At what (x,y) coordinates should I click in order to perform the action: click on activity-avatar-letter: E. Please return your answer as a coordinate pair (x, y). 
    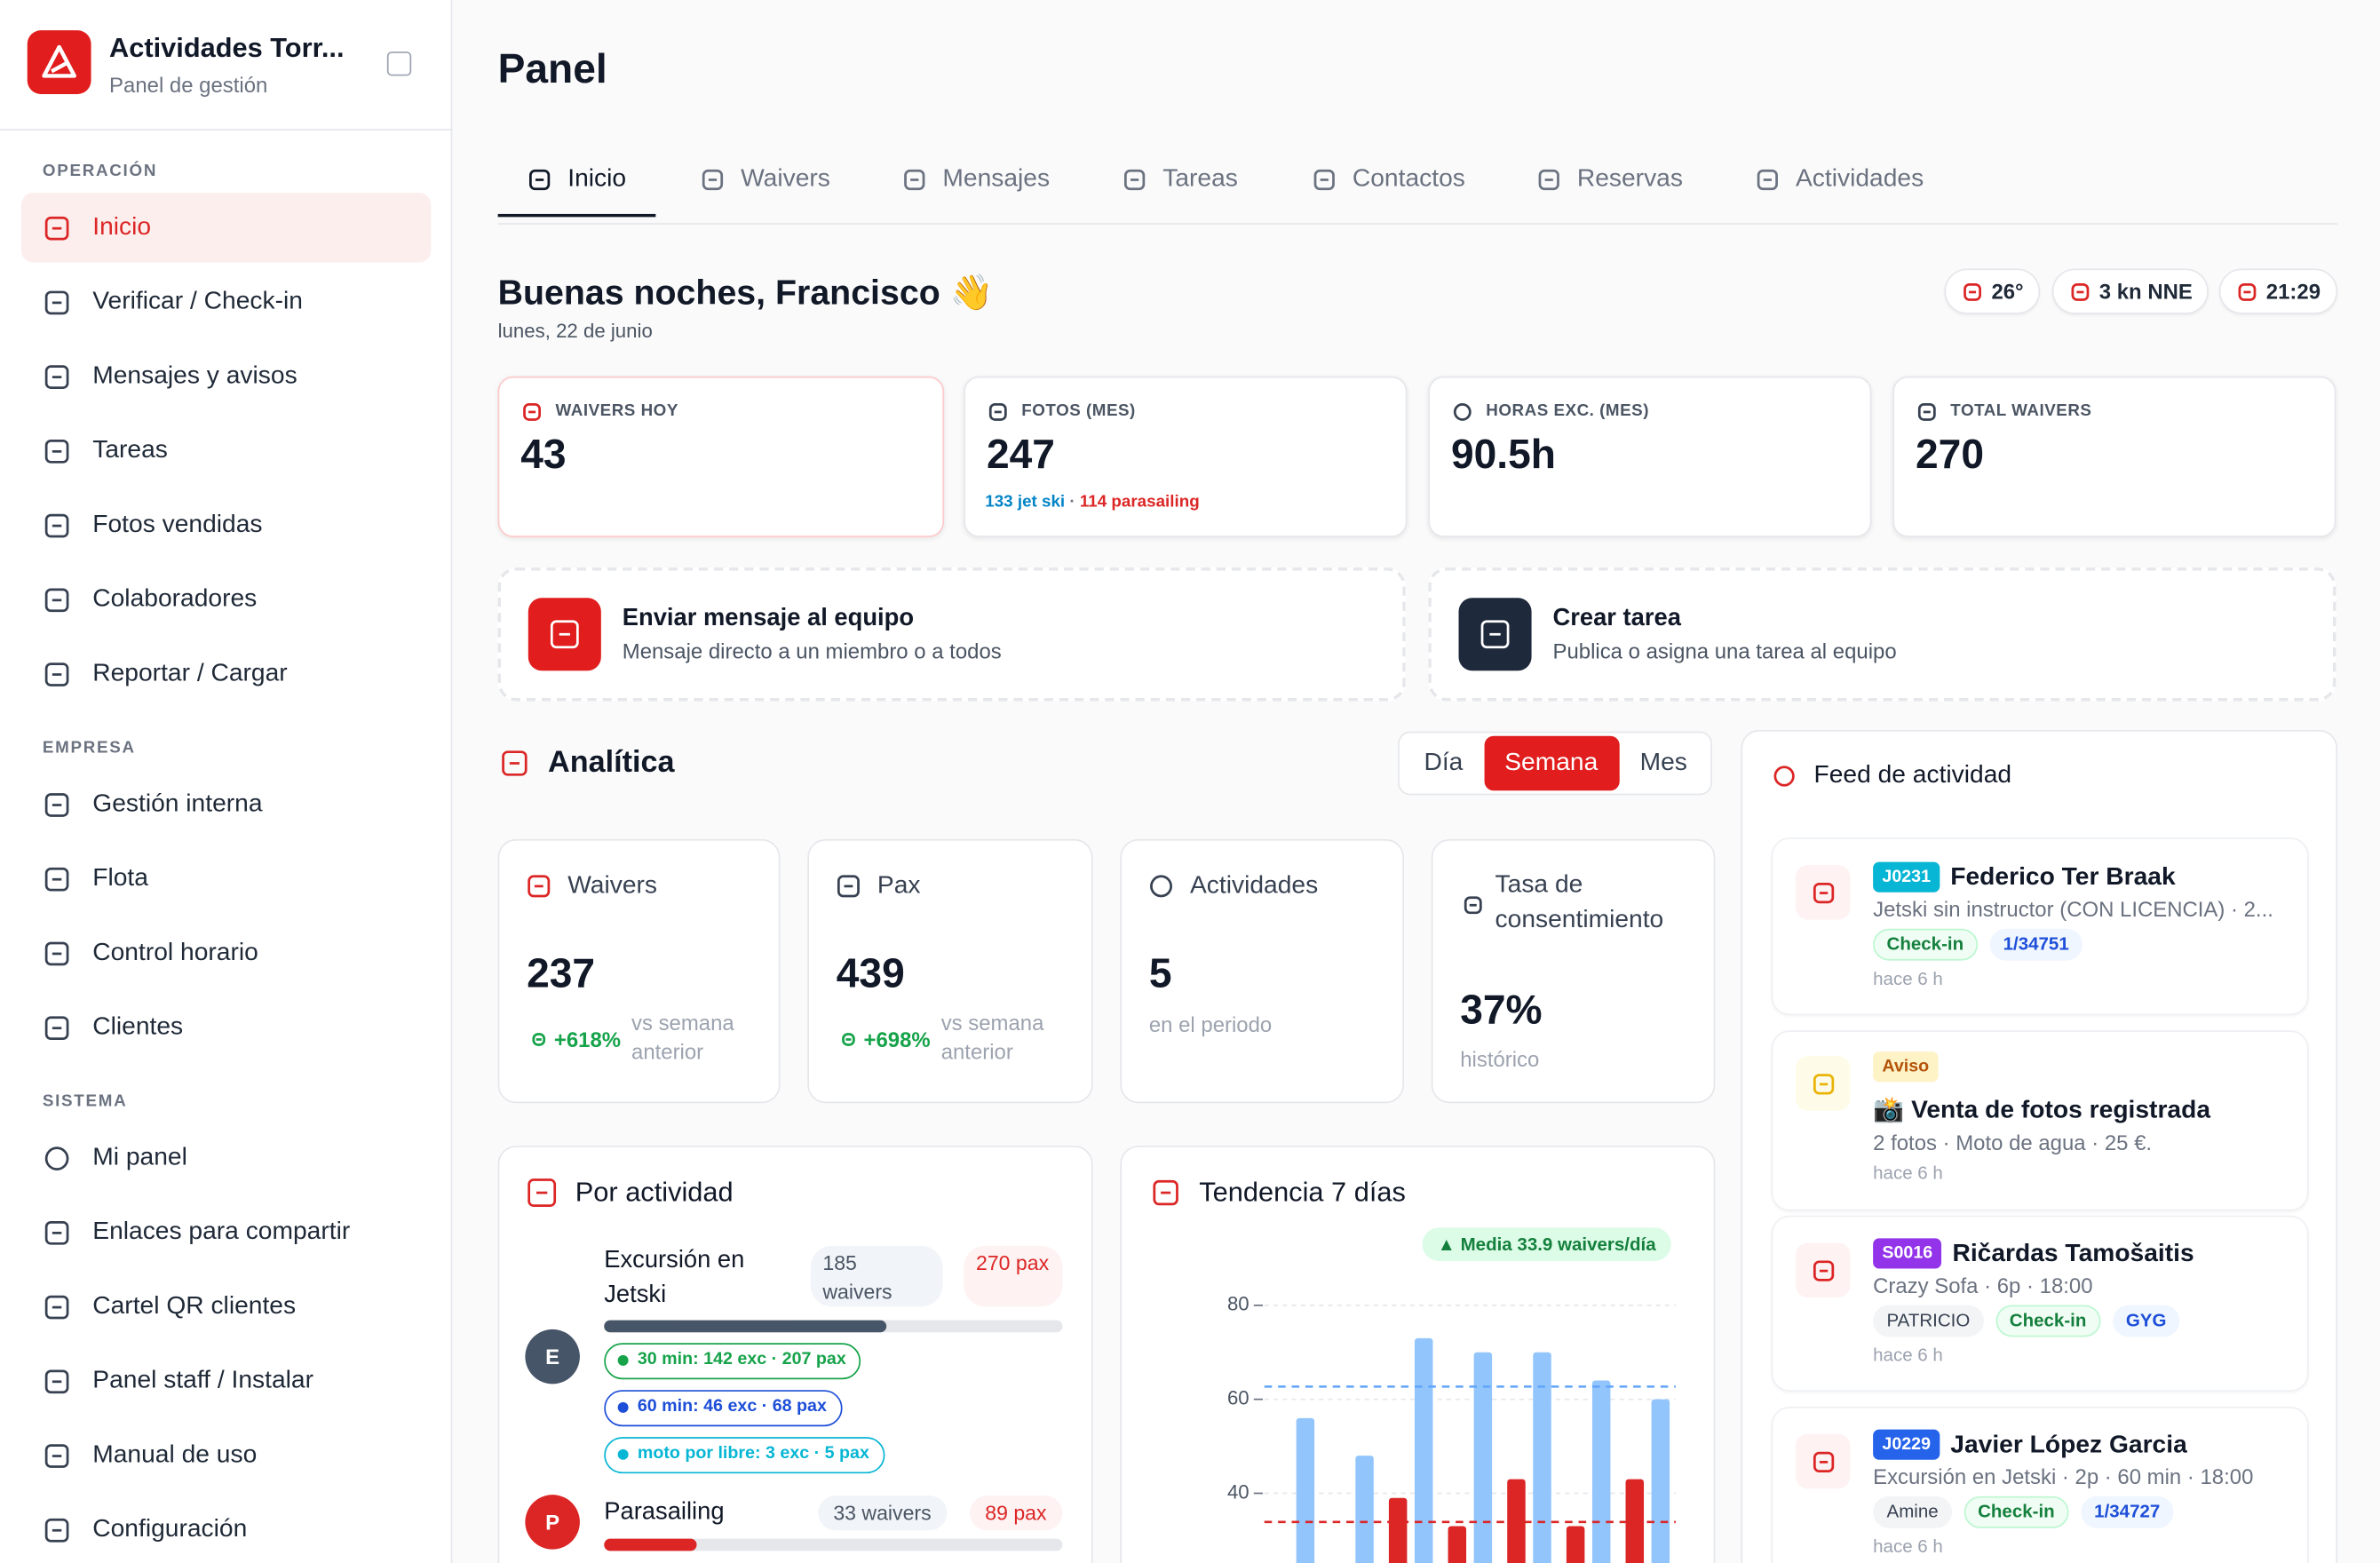
    Looking at the image, I should click on (552, 1356).